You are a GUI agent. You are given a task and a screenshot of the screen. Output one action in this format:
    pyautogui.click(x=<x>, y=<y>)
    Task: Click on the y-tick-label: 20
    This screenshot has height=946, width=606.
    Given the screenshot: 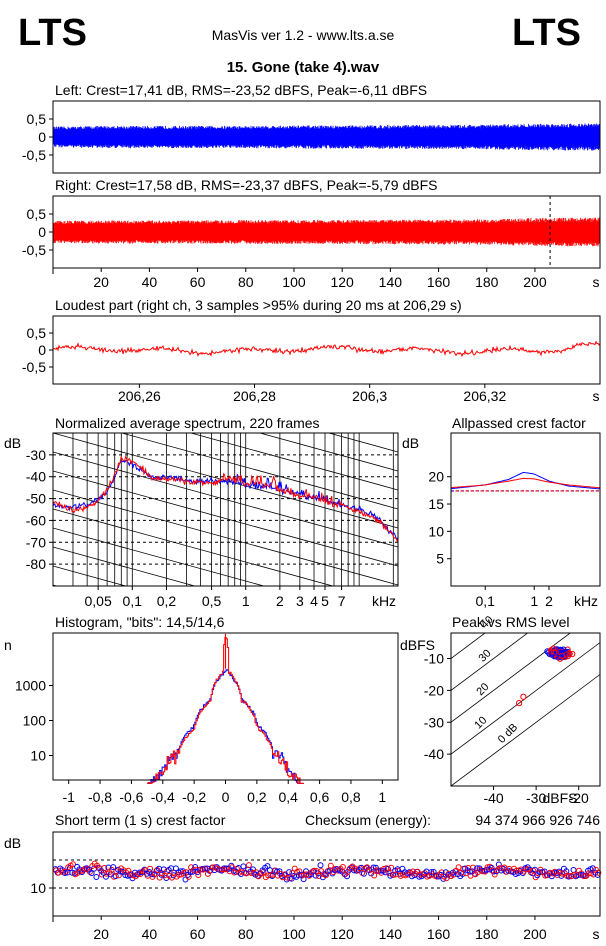 What is the action you would take?
    pyautogui.click(x=436, y=477)
    